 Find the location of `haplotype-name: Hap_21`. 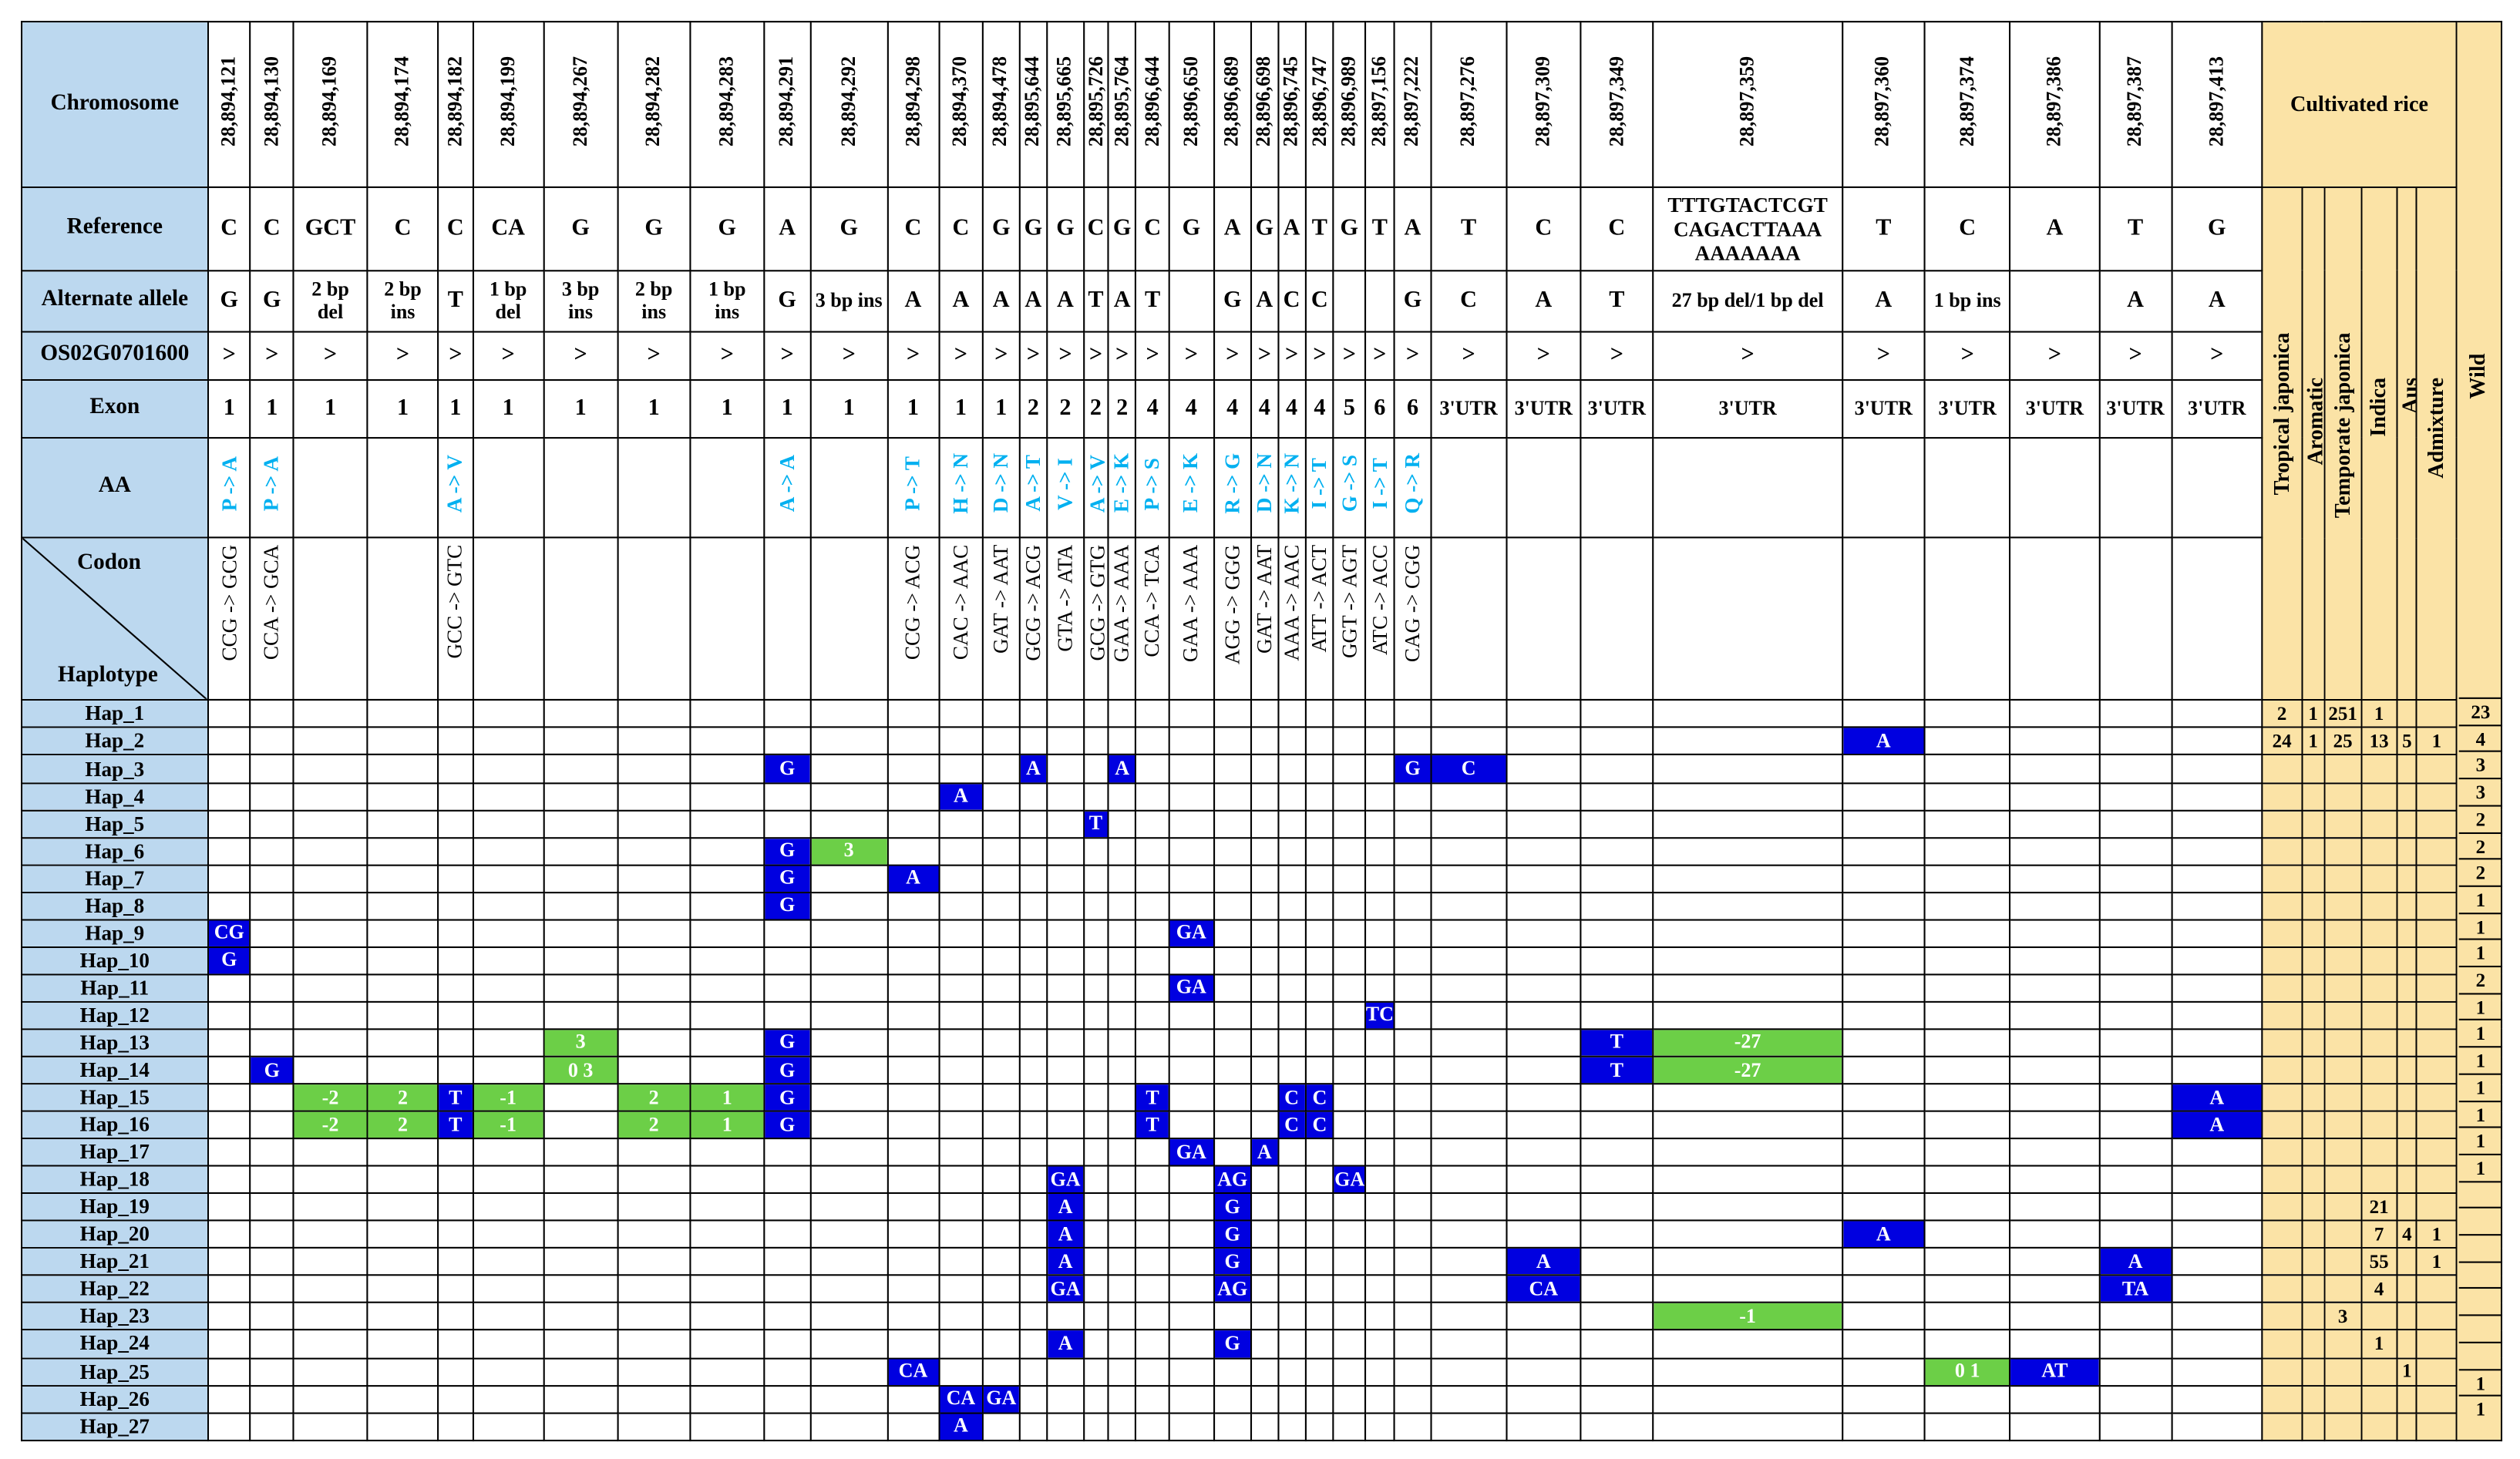

haplotype-name: Hap_21 is located at coordinates (115, 1261).